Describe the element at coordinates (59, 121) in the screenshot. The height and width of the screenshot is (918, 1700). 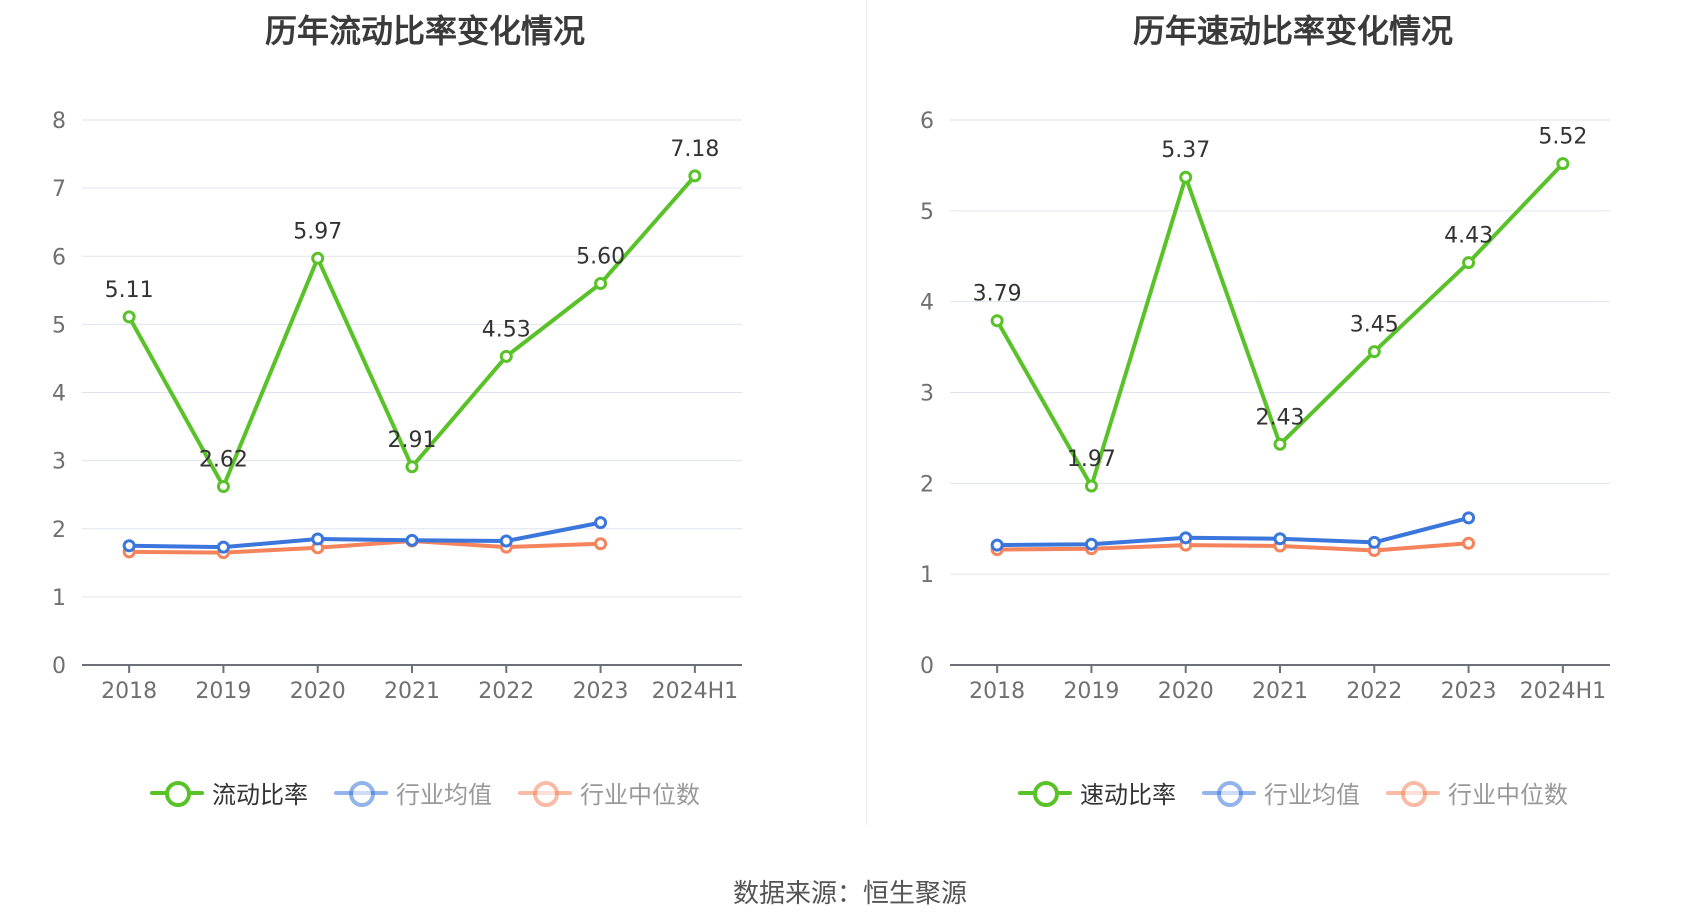
I see `y-tick-label: 8` at that location.